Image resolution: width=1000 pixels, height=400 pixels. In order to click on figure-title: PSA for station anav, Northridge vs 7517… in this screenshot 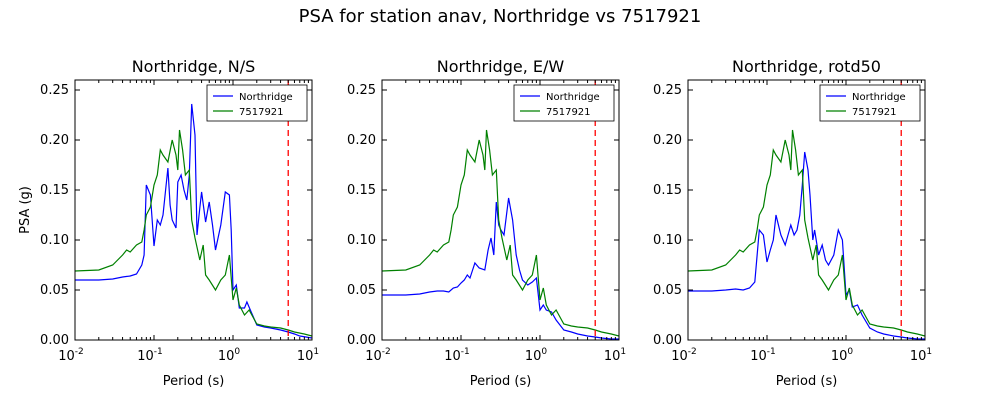, I will do `click(500, 16)`.